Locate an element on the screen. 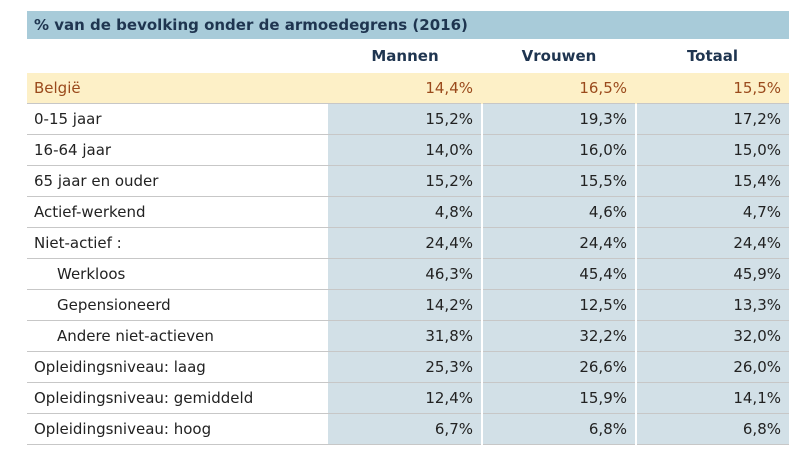 This screenshot has height=476, width=800. value-mannen: 12,4% is located at coordinates (405, 398).